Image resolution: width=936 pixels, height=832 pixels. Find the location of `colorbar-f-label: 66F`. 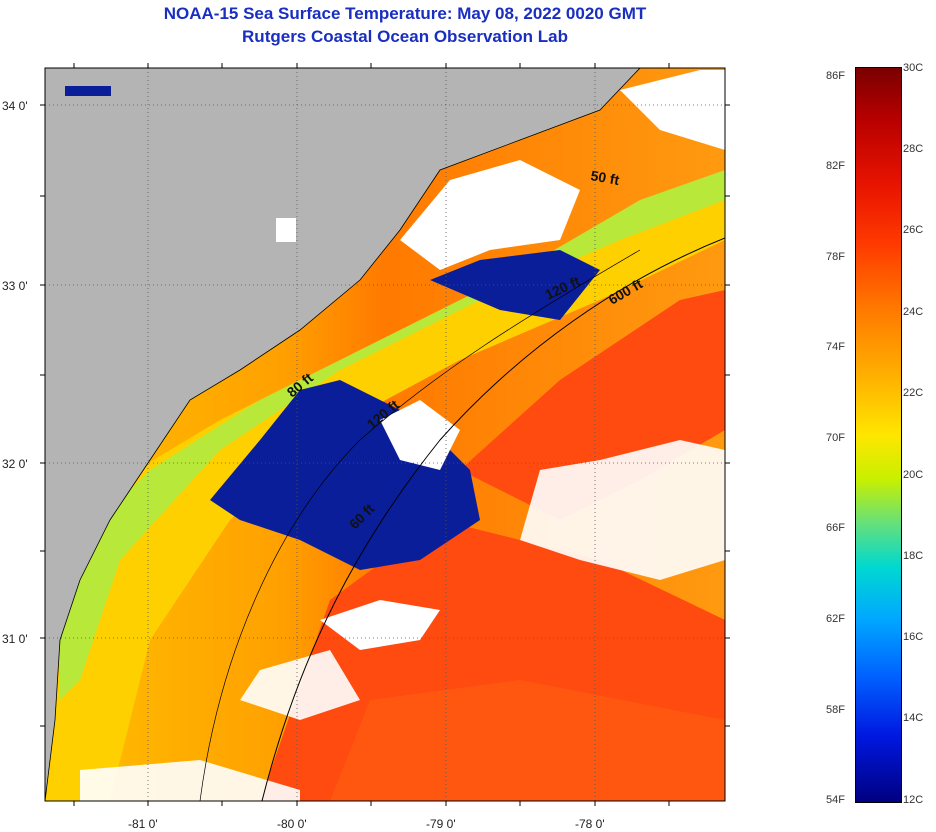

colorbar-f-label: 66F is located at coordinates (835, 528).